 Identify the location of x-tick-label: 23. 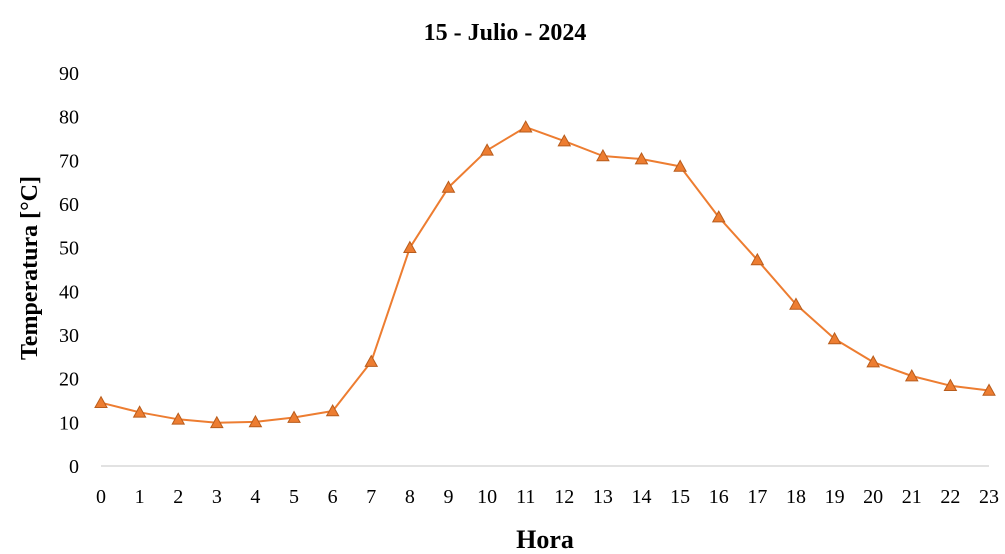
(989, 497).